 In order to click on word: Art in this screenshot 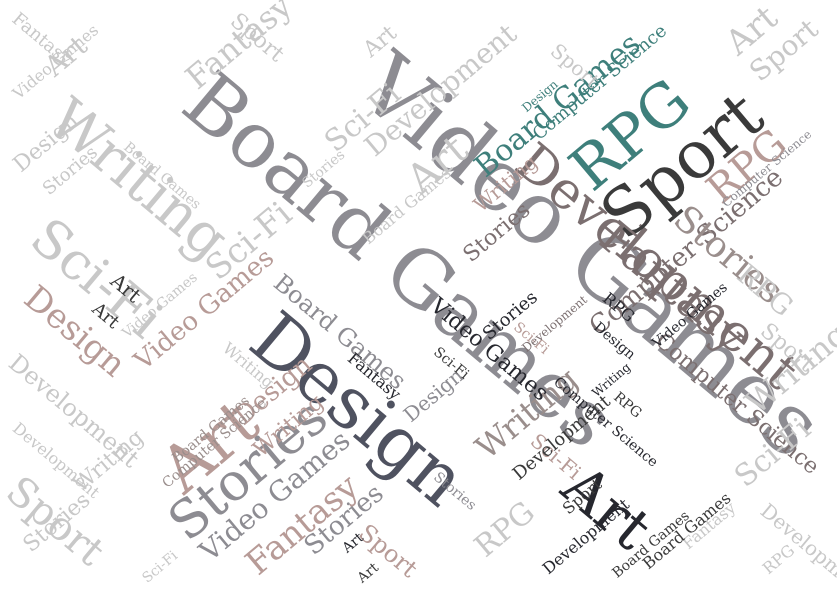, I will do `click(368, 573)`.